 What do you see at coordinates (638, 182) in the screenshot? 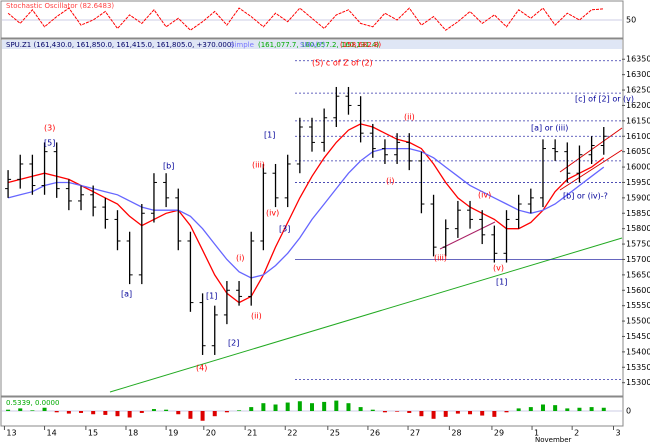
I see `y-tick-label: 15950` at bounding box center [638, 182].